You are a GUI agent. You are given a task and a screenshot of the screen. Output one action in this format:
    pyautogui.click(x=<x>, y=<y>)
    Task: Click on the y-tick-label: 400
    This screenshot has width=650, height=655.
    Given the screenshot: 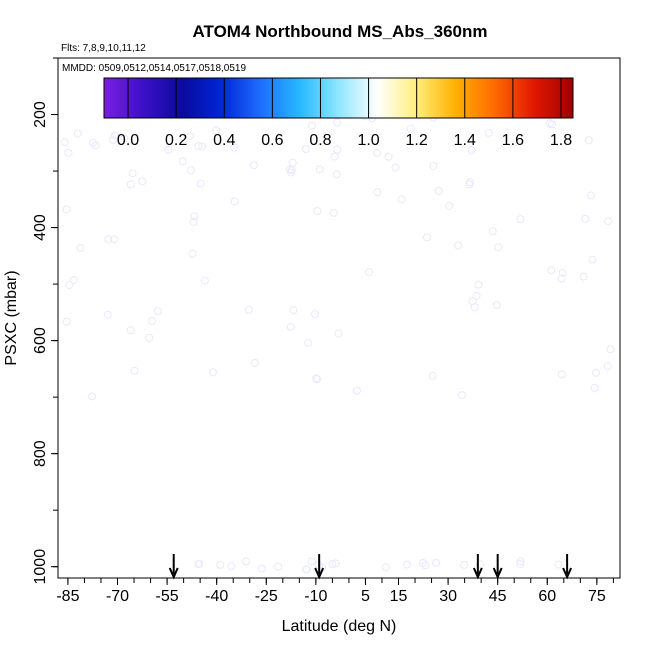 What is the action you would take?
    pyautogui.click(x=40, y=227)
    